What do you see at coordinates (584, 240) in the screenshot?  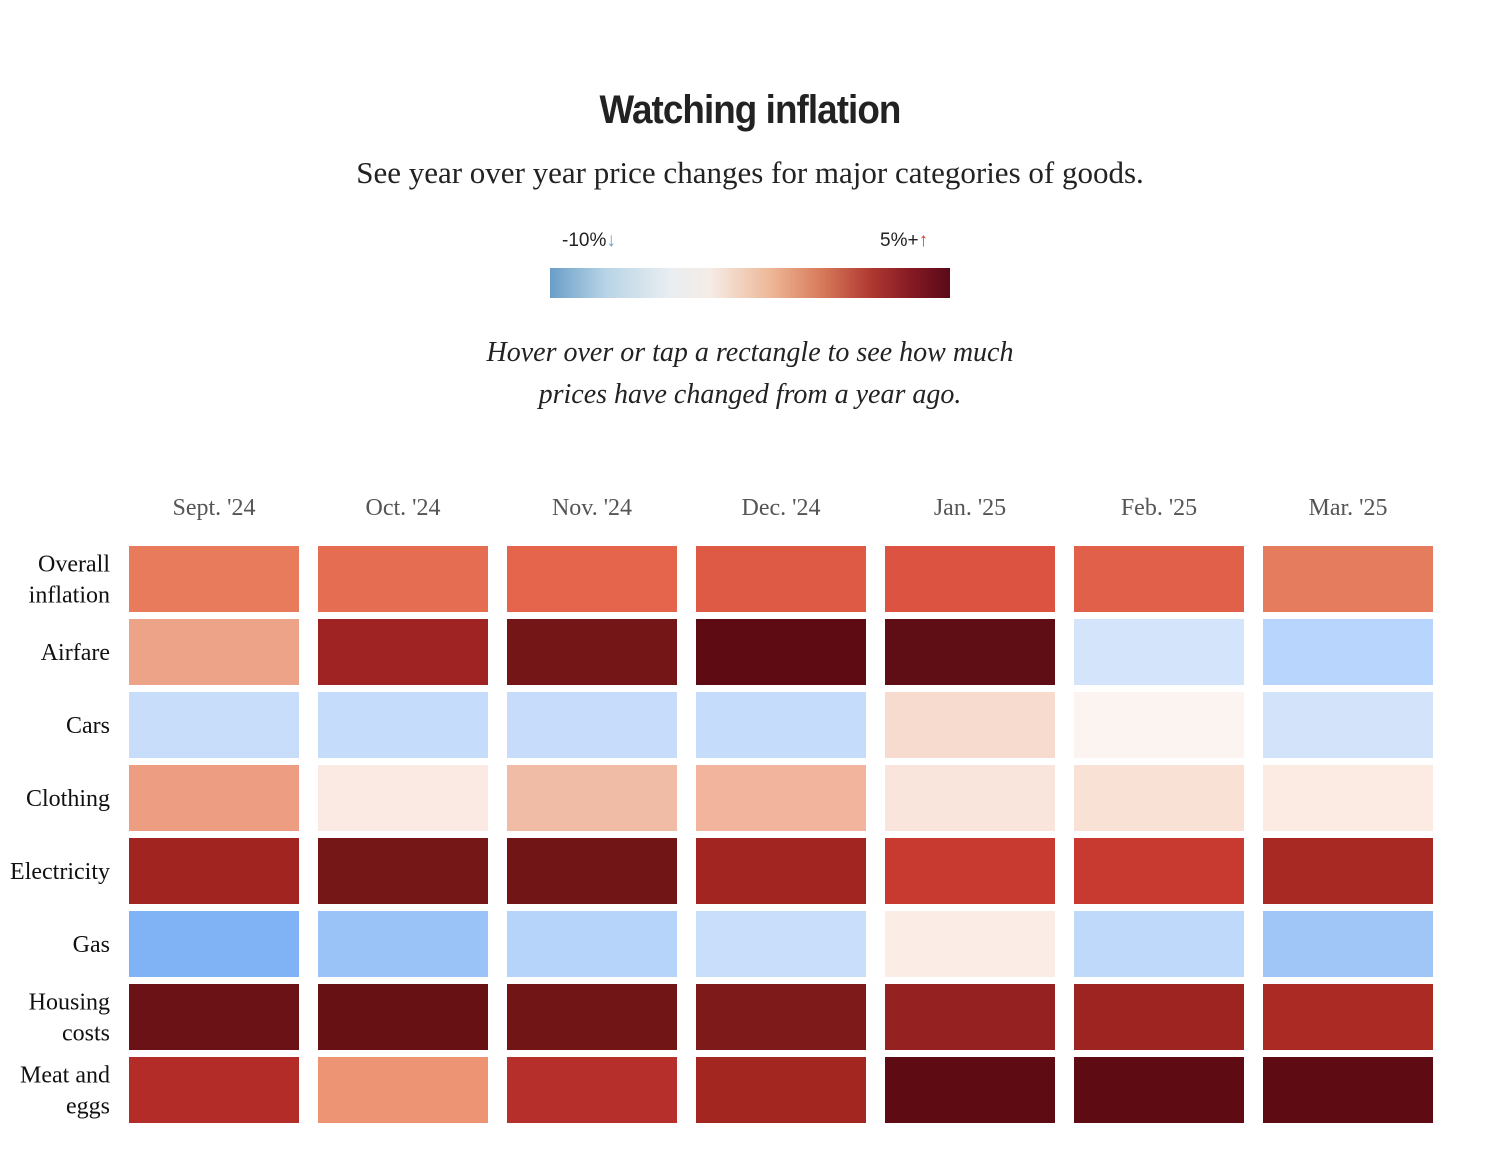 I see `legend-low-label: -10%` at bounding box center [584, 240].